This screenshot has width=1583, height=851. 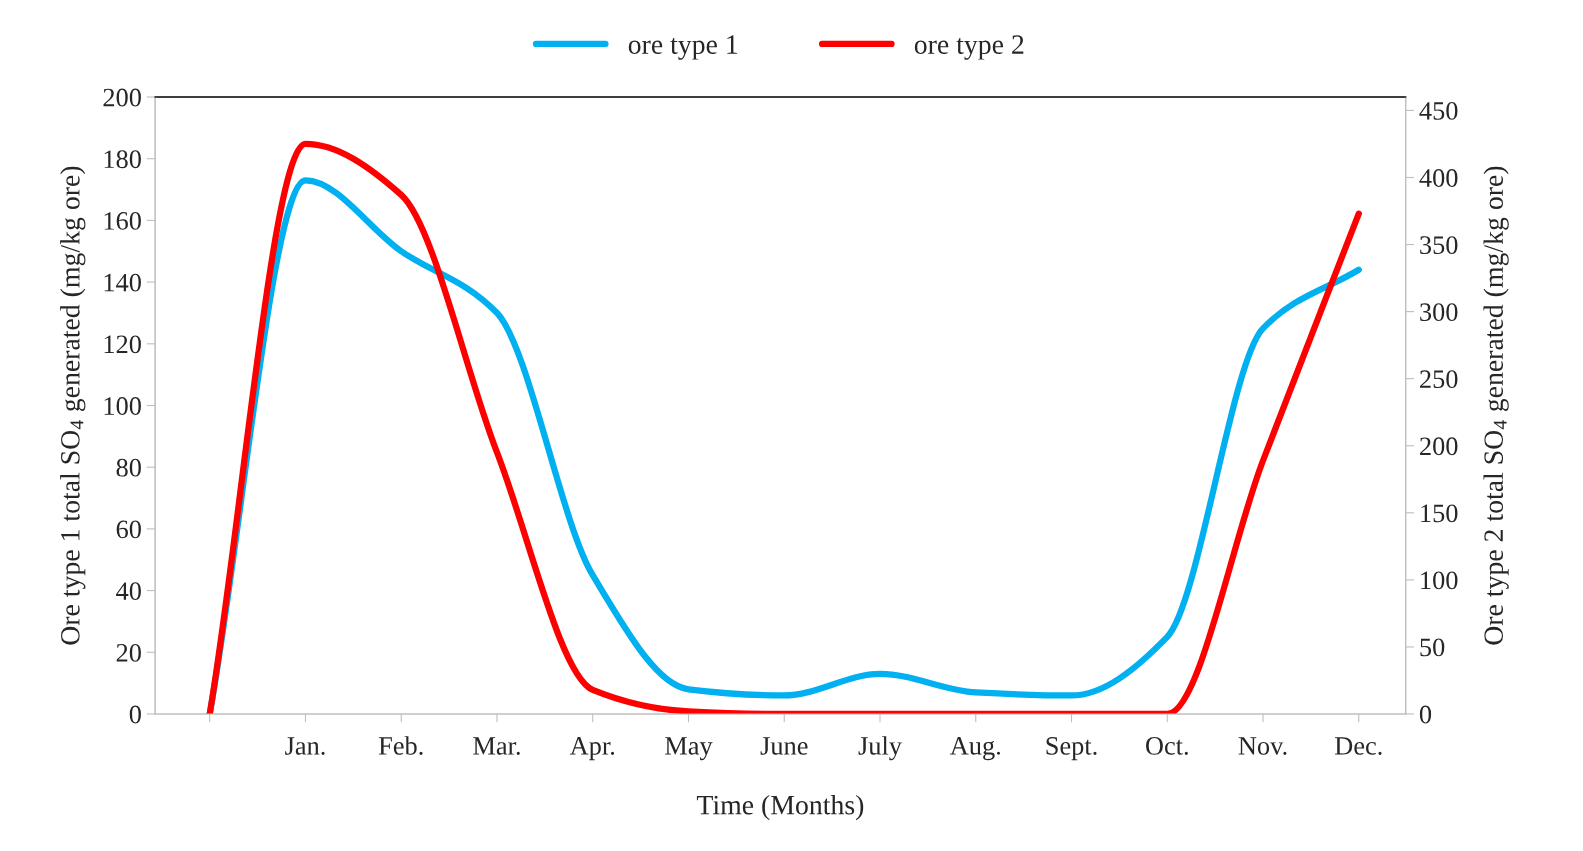 What do you see at coordinates (122, 282) in the screenshot?
I see `y-tick-label: 140` at bounding box center [122, 282].